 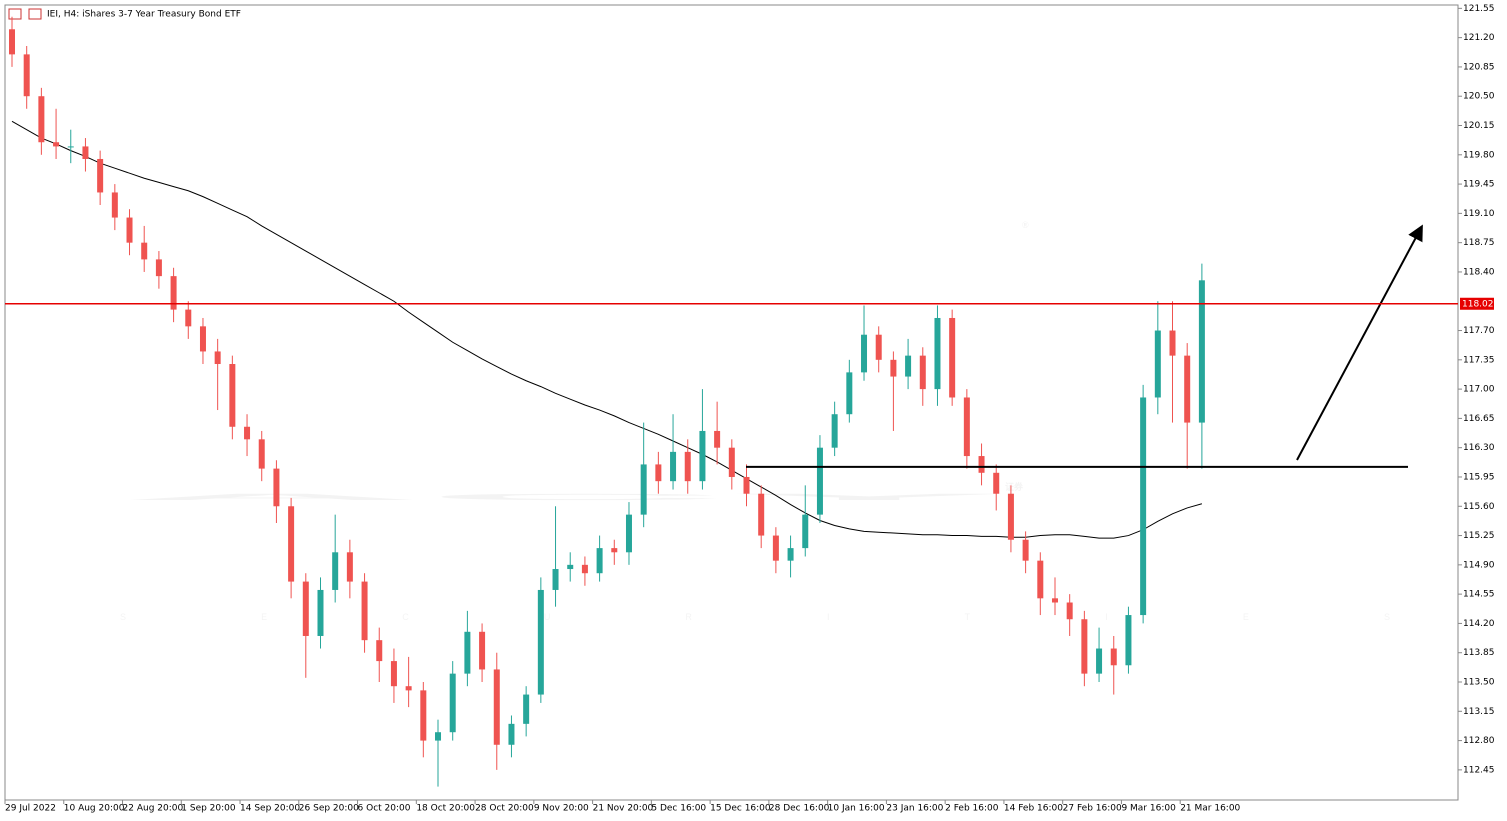 I want to click on y-tick-label: 114.20, so click(x=1479, y=624).